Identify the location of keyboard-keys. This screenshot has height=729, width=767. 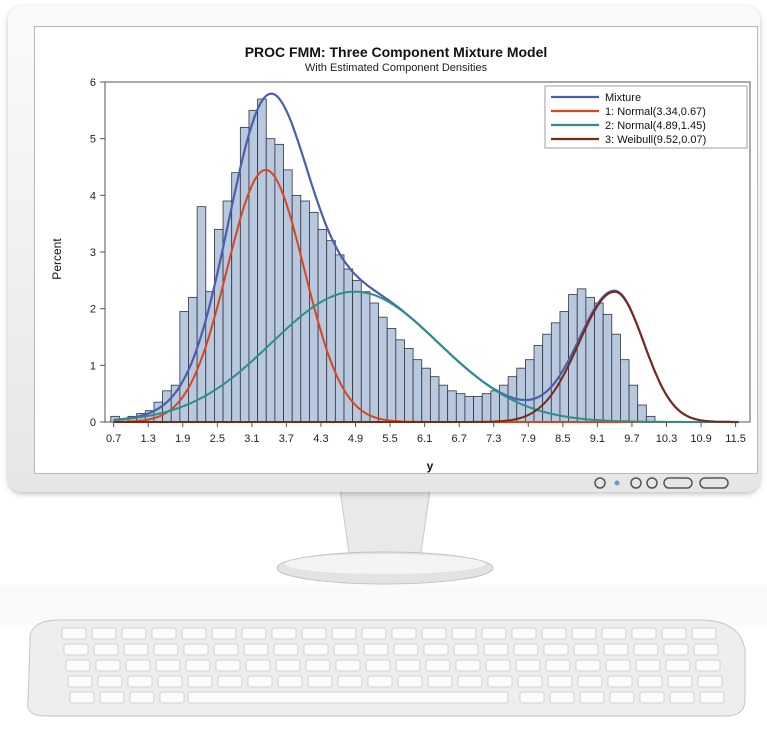
(393, 665).